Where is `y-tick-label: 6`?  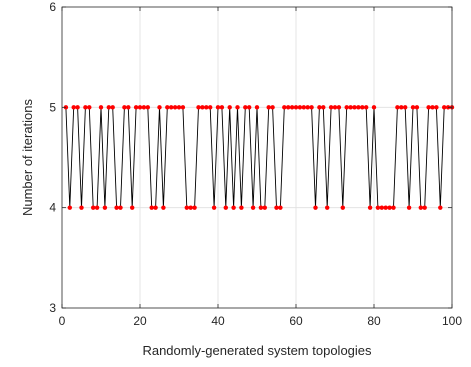 y-tick-label: 6 is located at coordinates (52, 7).